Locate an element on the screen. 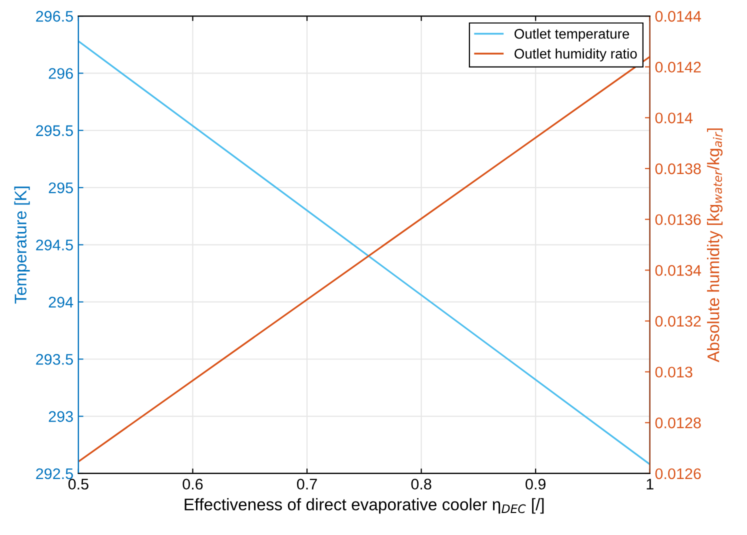 Image resolution: width=747 pixels, height=535 pixels. y2-tick-label: 0.0144 is located at coordinates (678, 16).